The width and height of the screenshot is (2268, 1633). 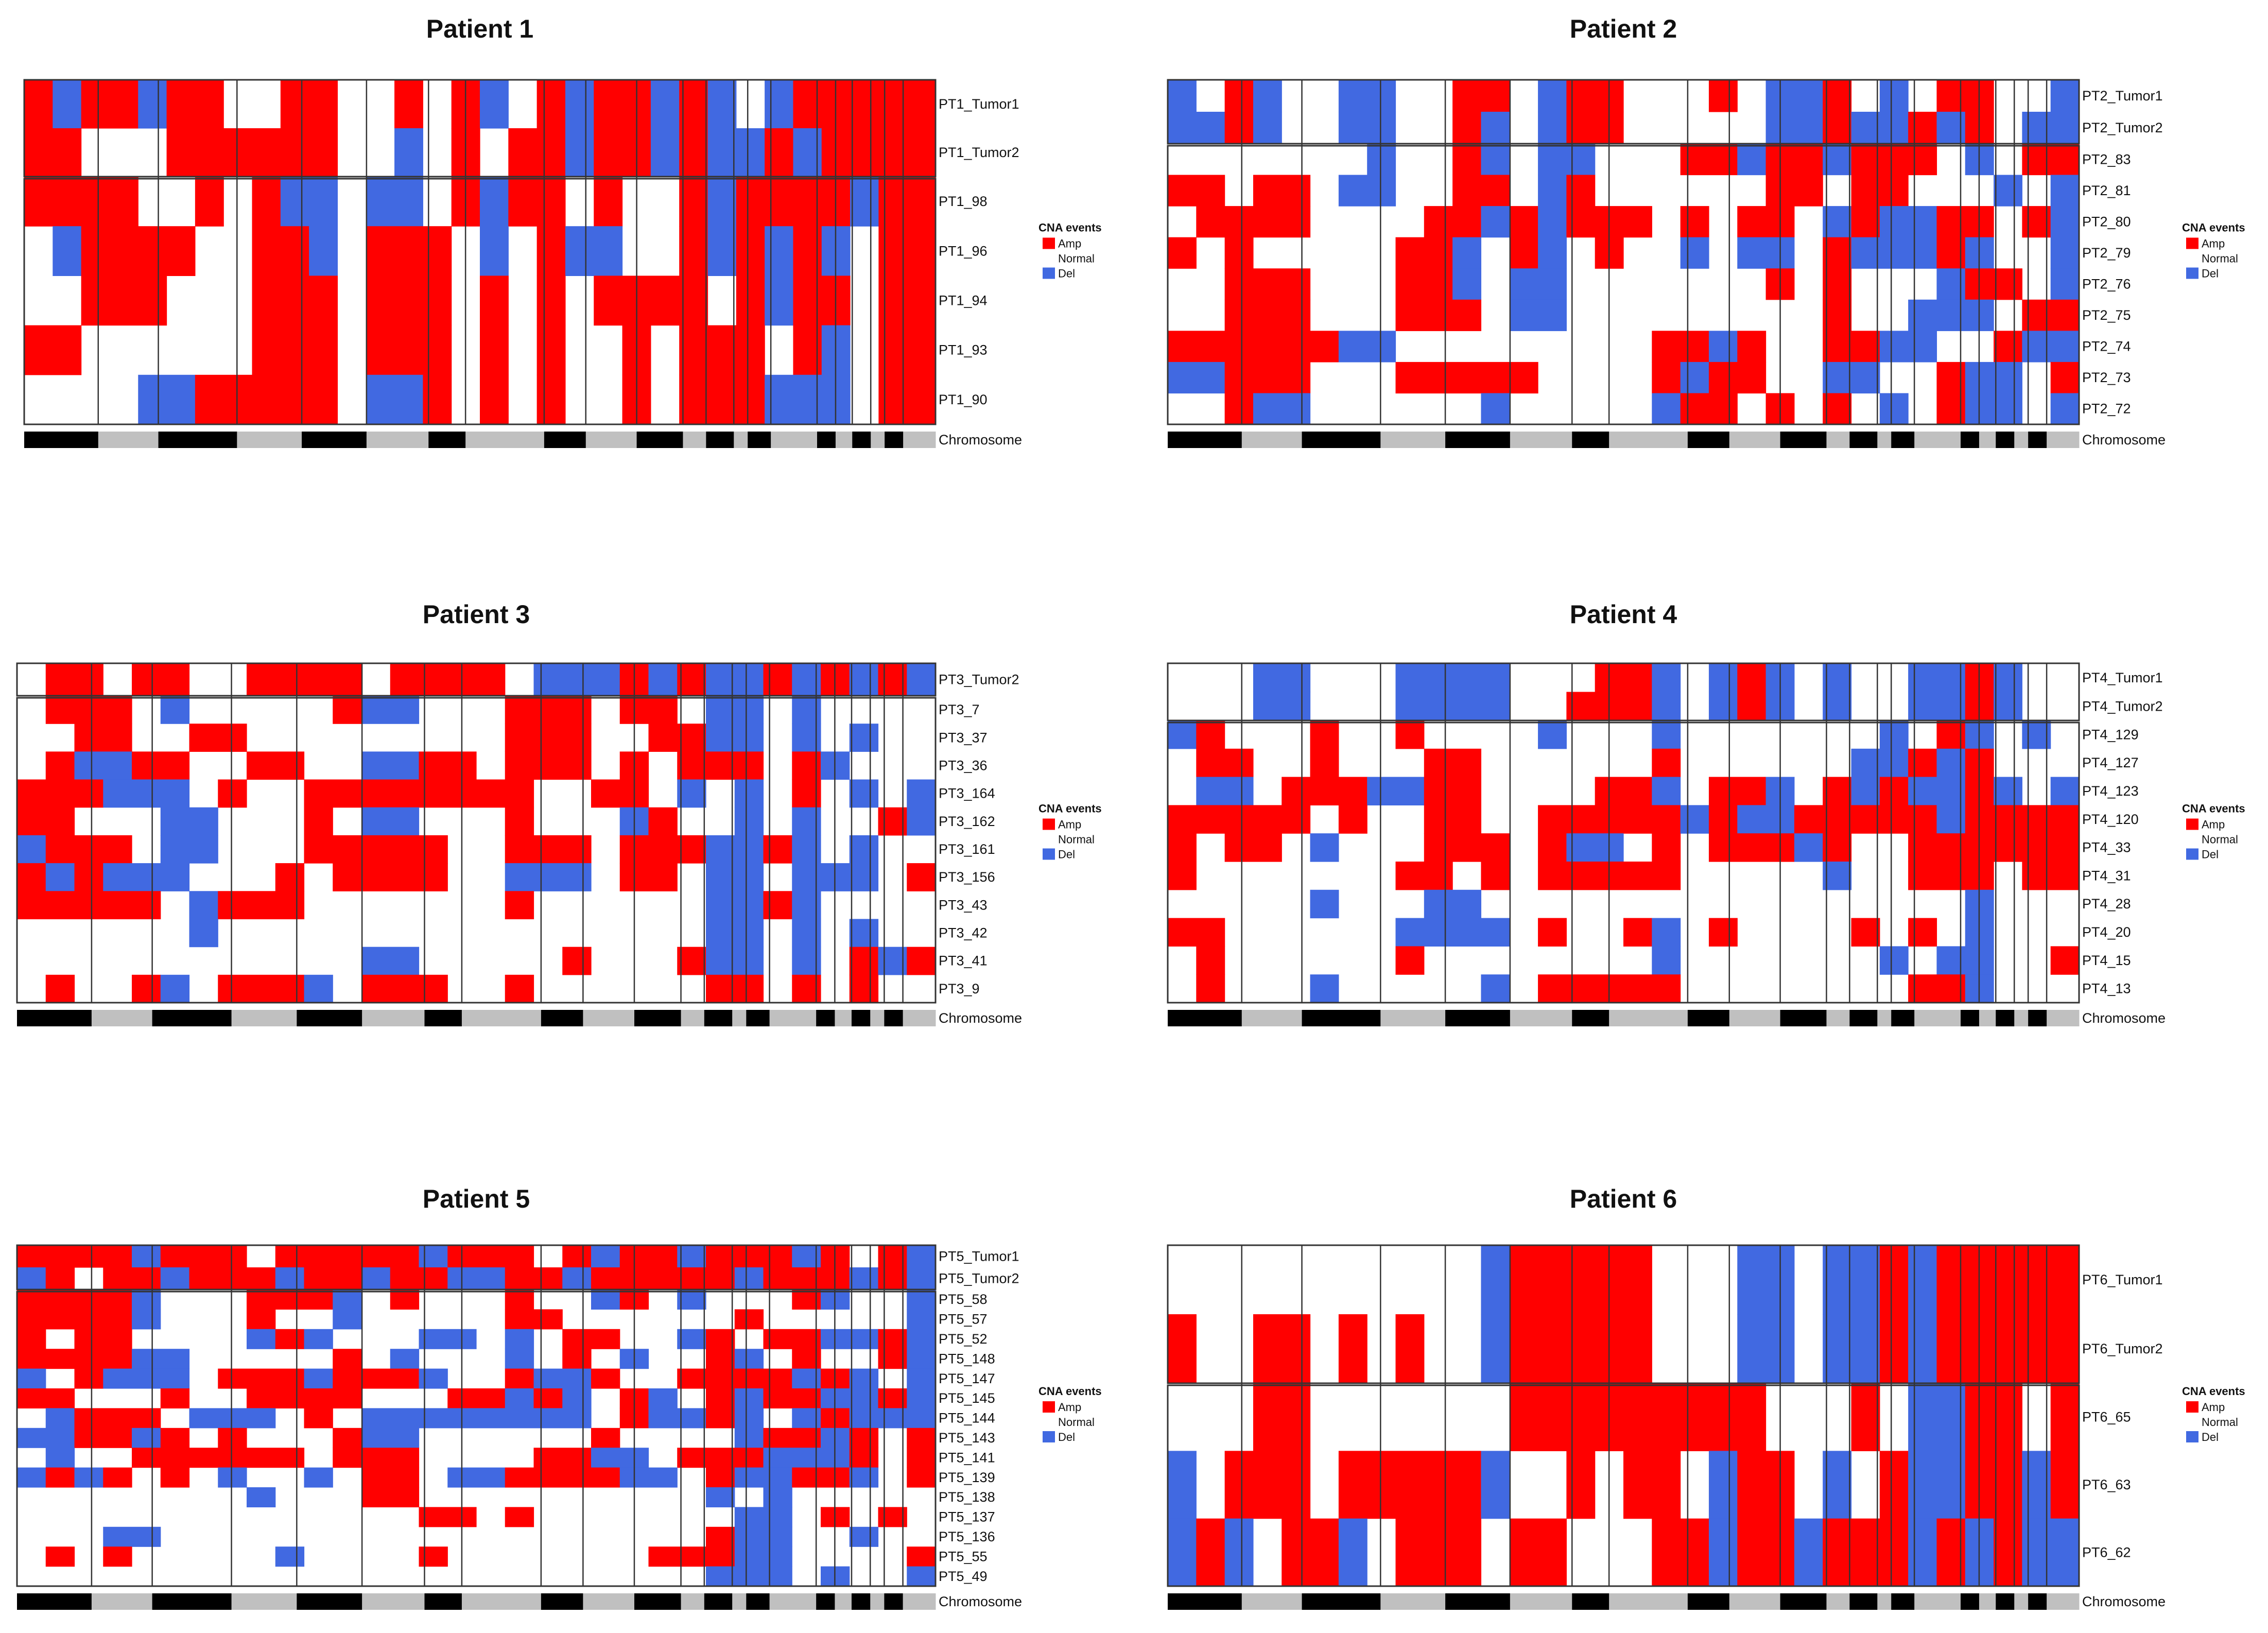 I want to click on row-label: PT2_Tumor1, so click(x=2122, y=96).